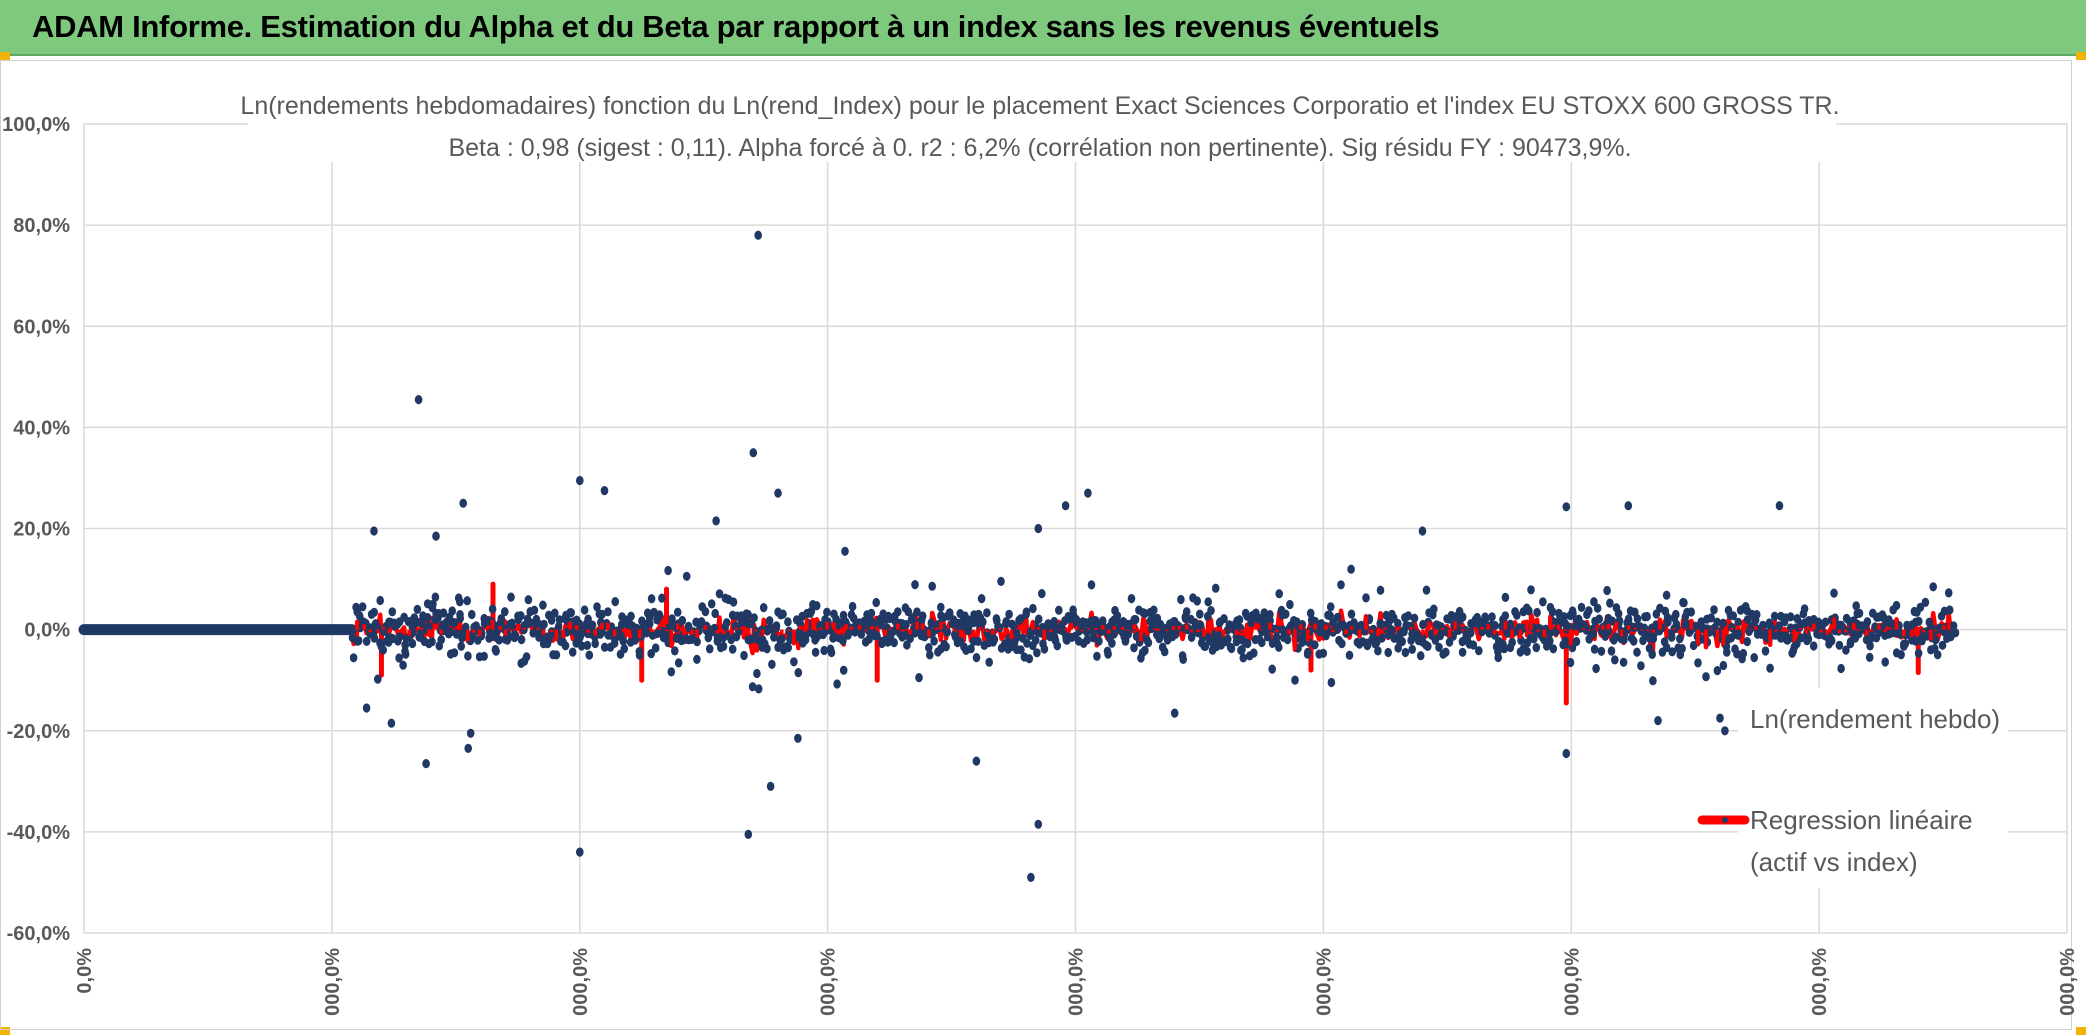 This screenshot has height=1035, width=2086. Describe the element at coordinates (85, 971) in the screenshot. I see `x-tick-label: 0,0%` at that location.